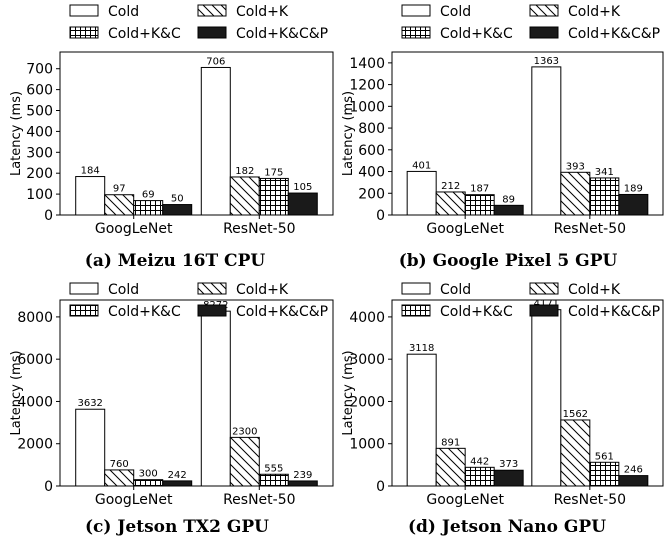 This screenshot has height=544, width=669. I want to click on data-label: 3632, so click(89, 403).